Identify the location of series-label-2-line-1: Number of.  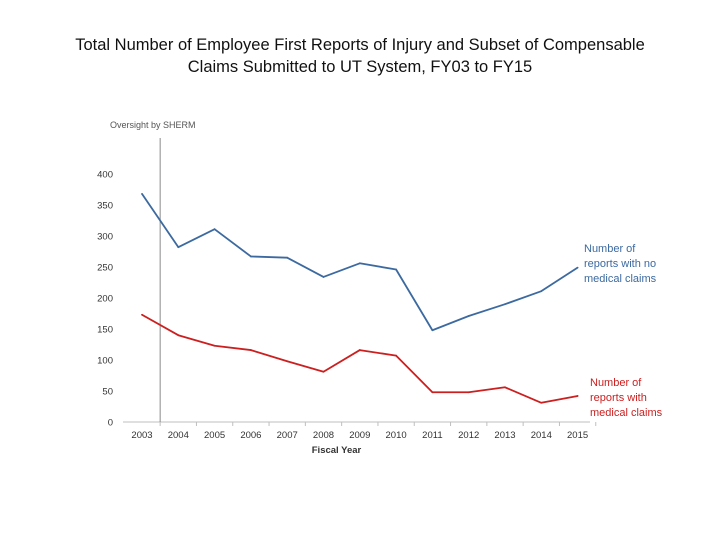
(616, 383).